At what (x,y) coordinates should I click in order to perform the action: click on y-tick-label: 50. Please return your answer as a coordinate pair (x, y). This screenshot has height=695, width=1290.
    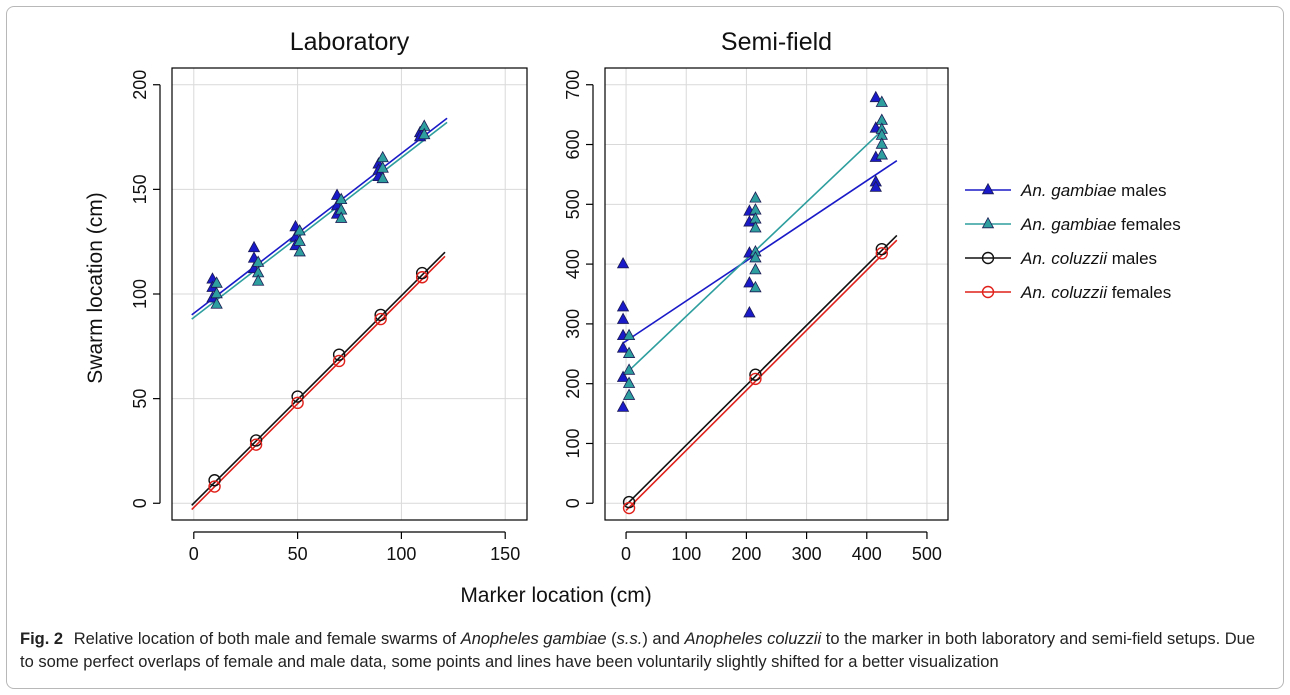
    Looking at the image, I should click on (140, 399).